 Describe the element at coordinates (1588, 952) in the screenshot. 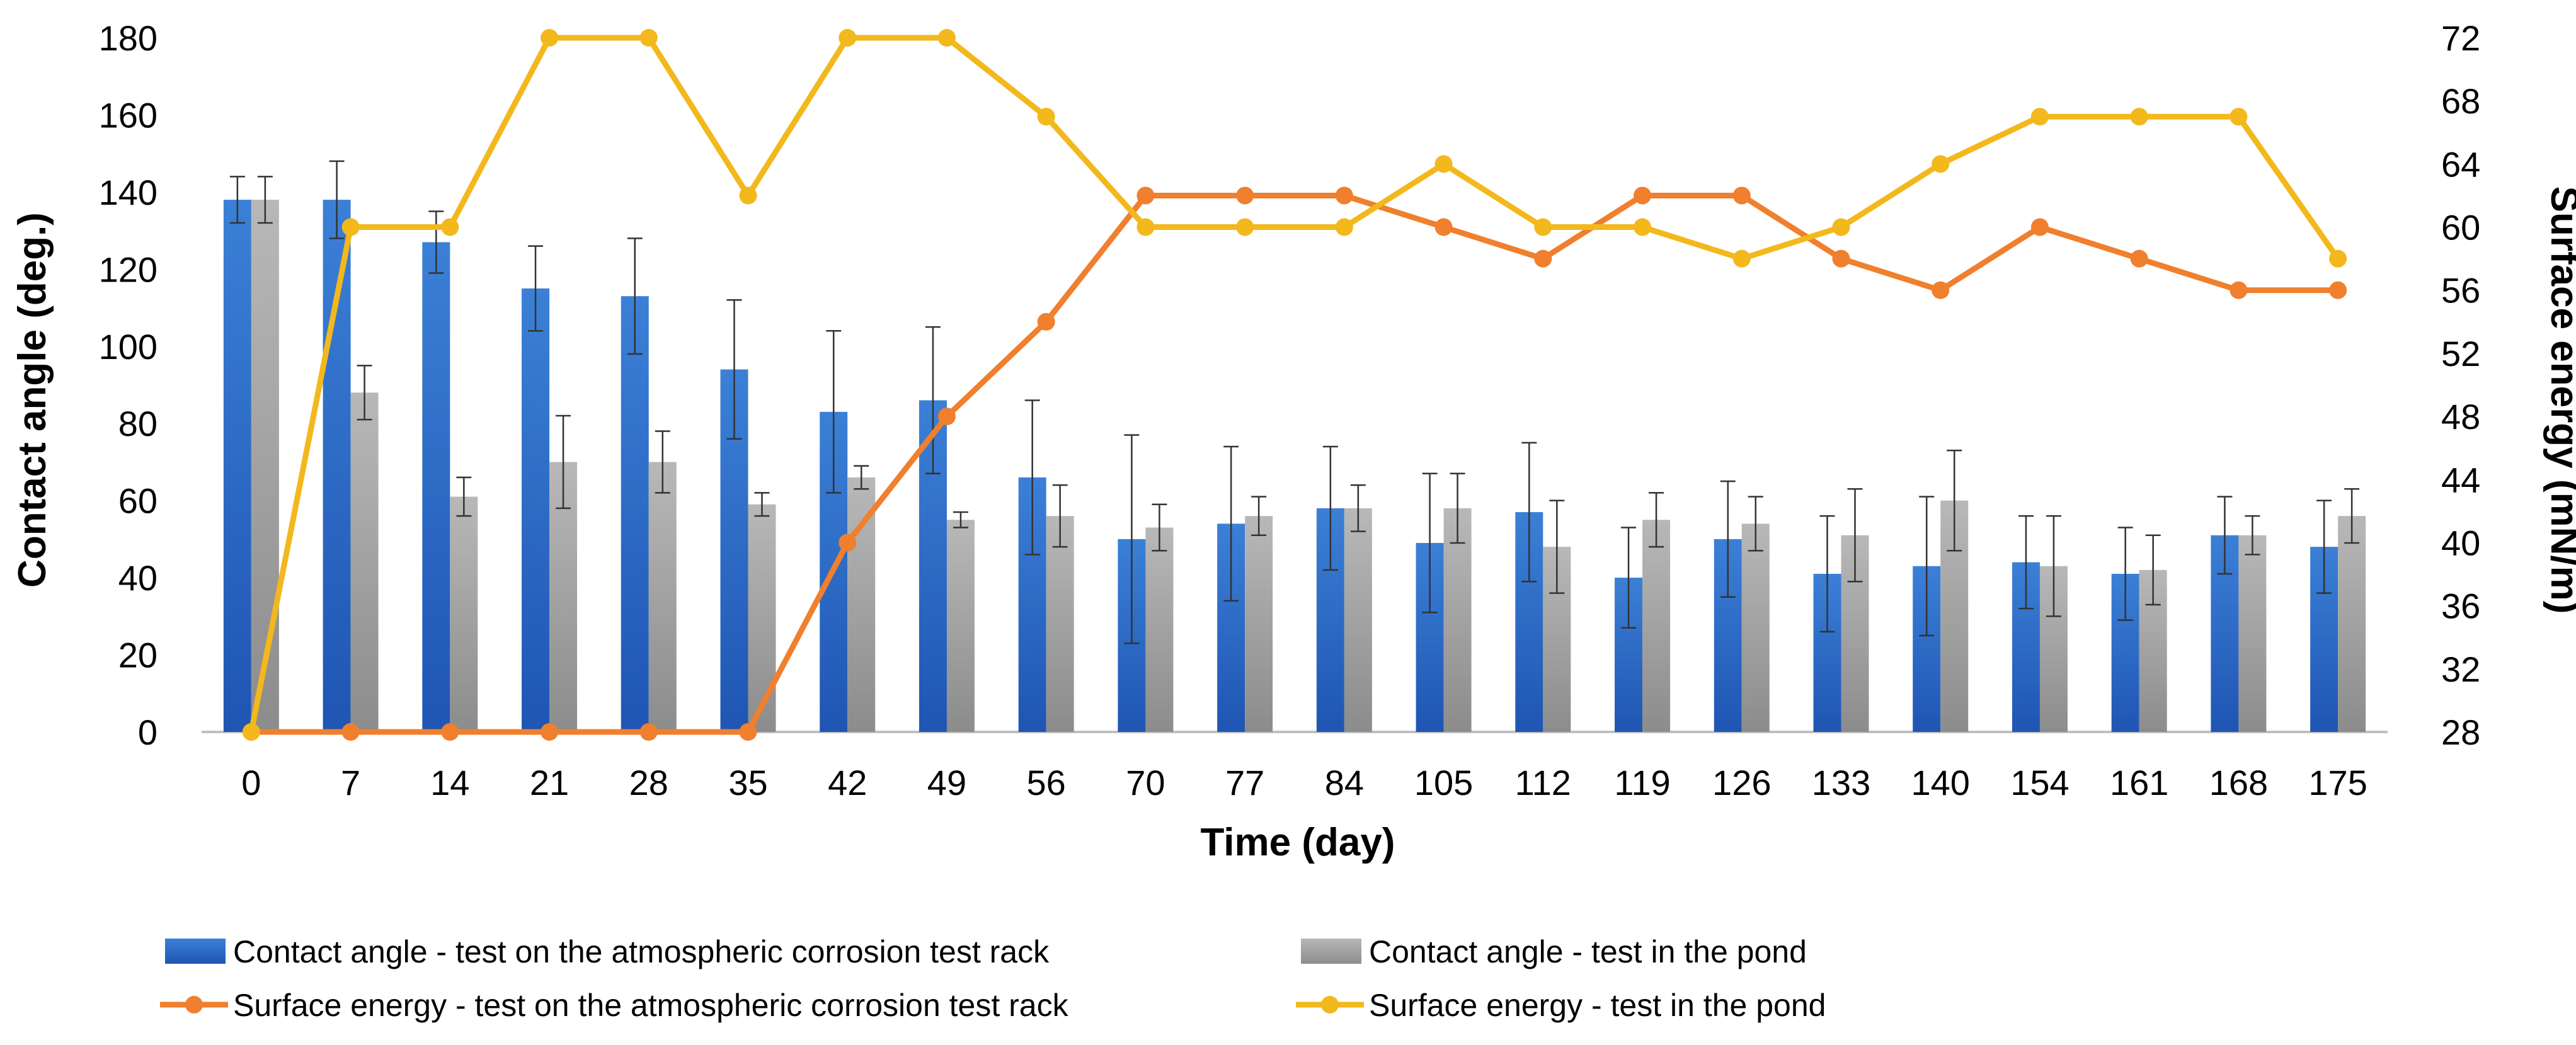

I see `legend-label: Contact angle - test in the pond` at that location.